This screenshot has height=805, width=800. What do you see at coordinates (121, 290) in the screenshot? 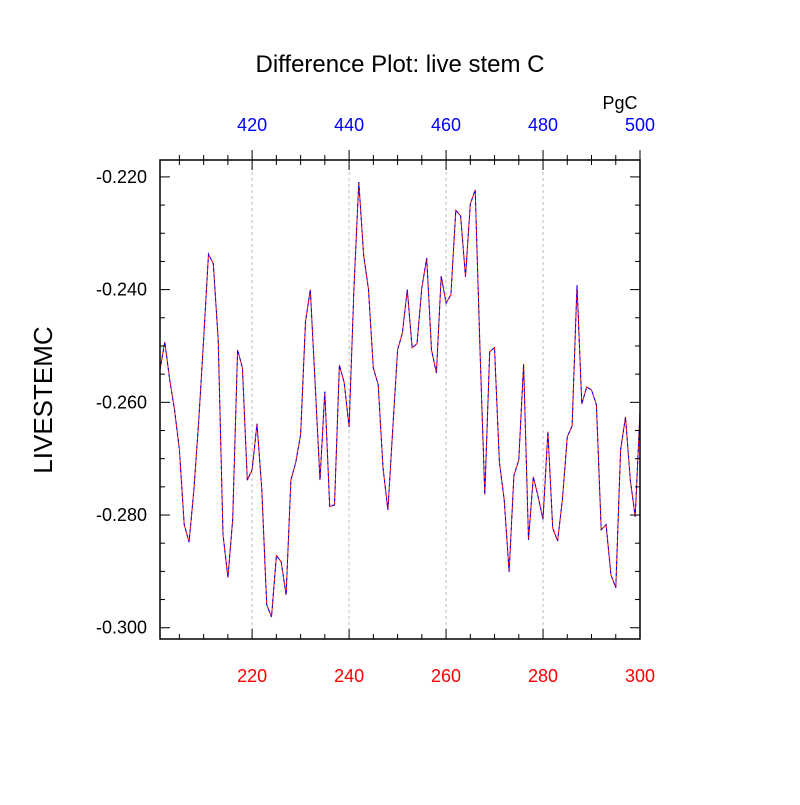
I see `y-tick-label: -0.240` at bounding box center [121, 290].